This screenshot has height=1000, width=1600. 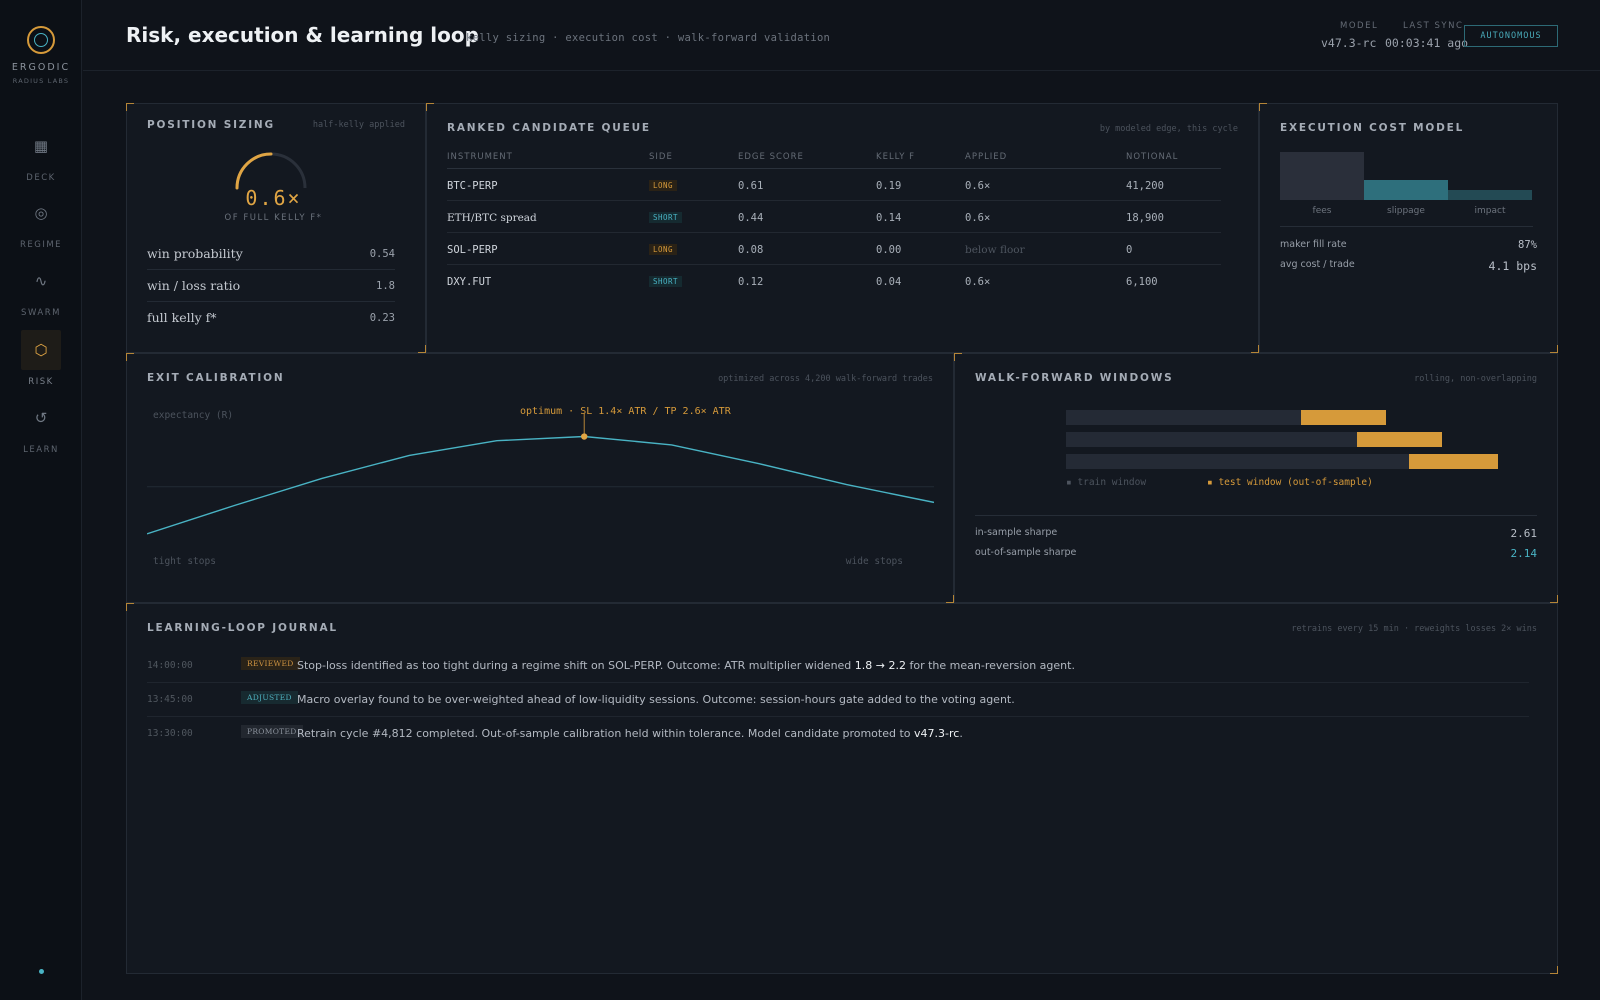 I want to click on entry-highlight: 1.8 → 2.2, so click(x=880, y=665).